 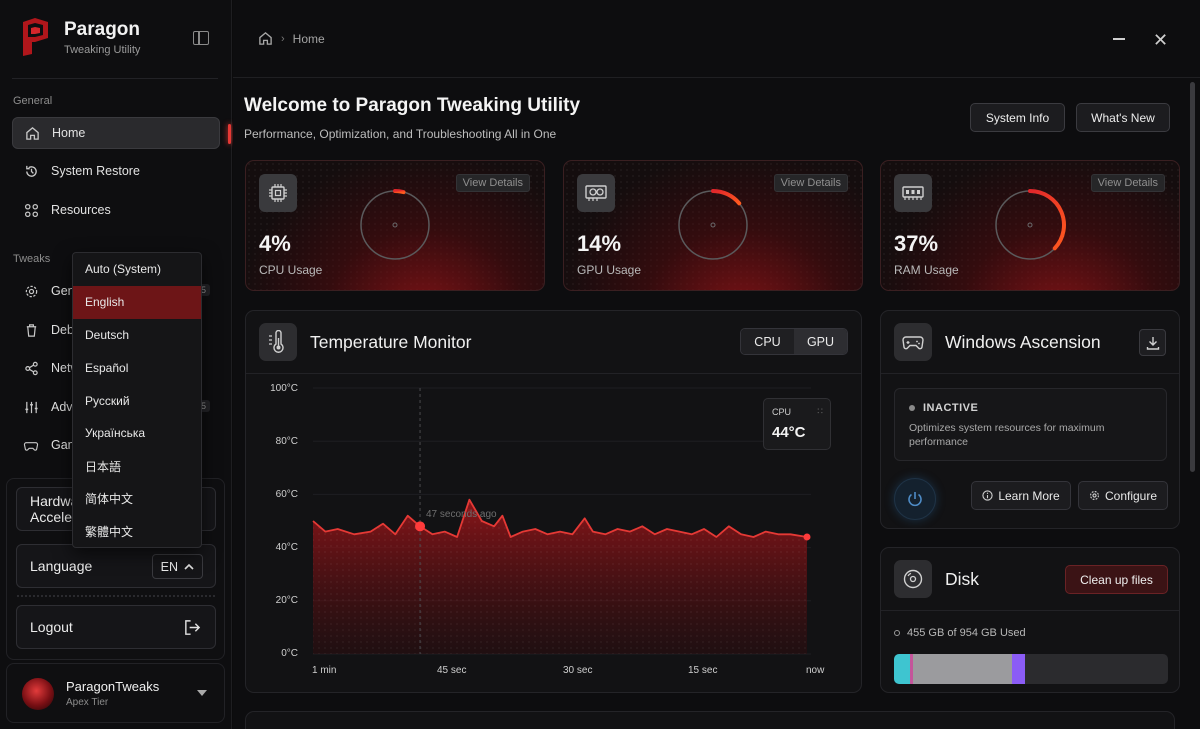 What do you see at coordinates (820, 341) in the screenshot?
I see `tab-gpu: GPU` at bounding box center [820, 341].